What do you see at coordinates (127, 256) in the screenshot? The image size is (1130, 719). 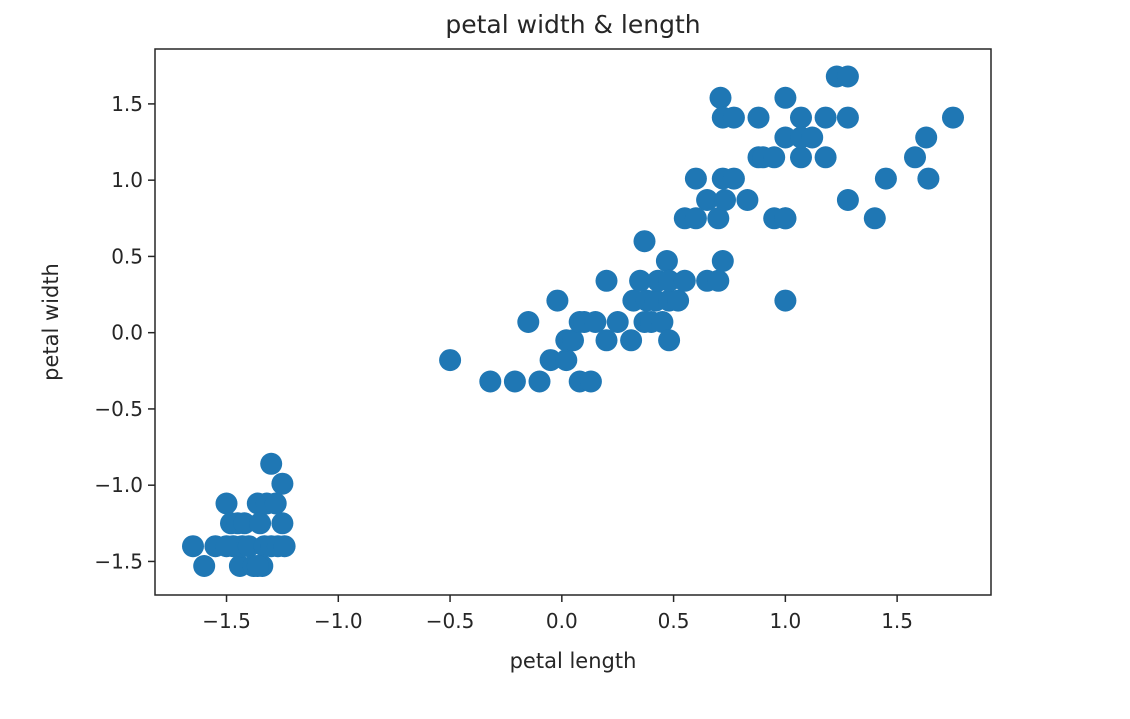 I see `y-tick-label: 0.5` at bounding box center [127, 256].